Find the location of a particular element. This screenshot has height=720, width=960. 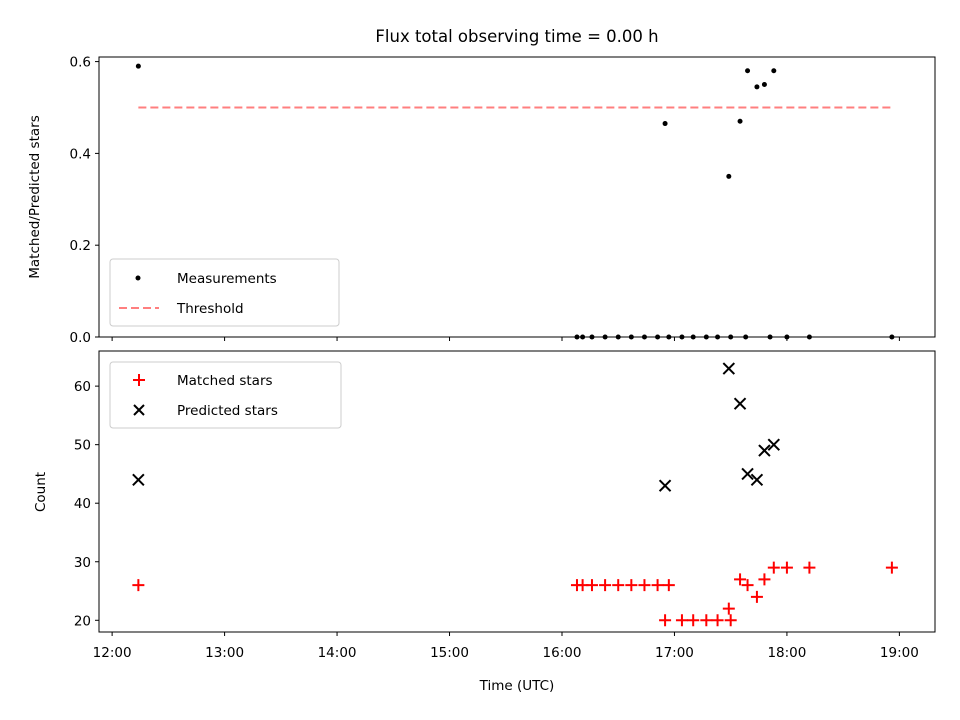

legend-matched-label: Matched stars is located at coordinates (225, 381).